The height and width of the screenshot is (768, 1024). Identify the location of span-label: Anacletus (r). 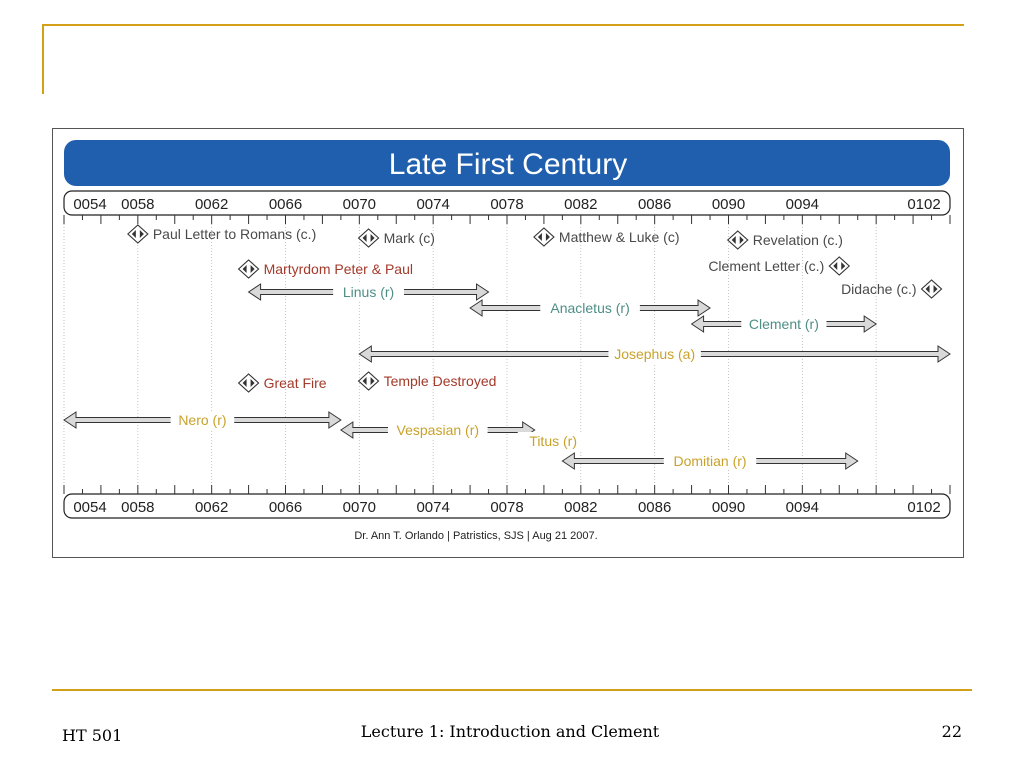
(589, 308).